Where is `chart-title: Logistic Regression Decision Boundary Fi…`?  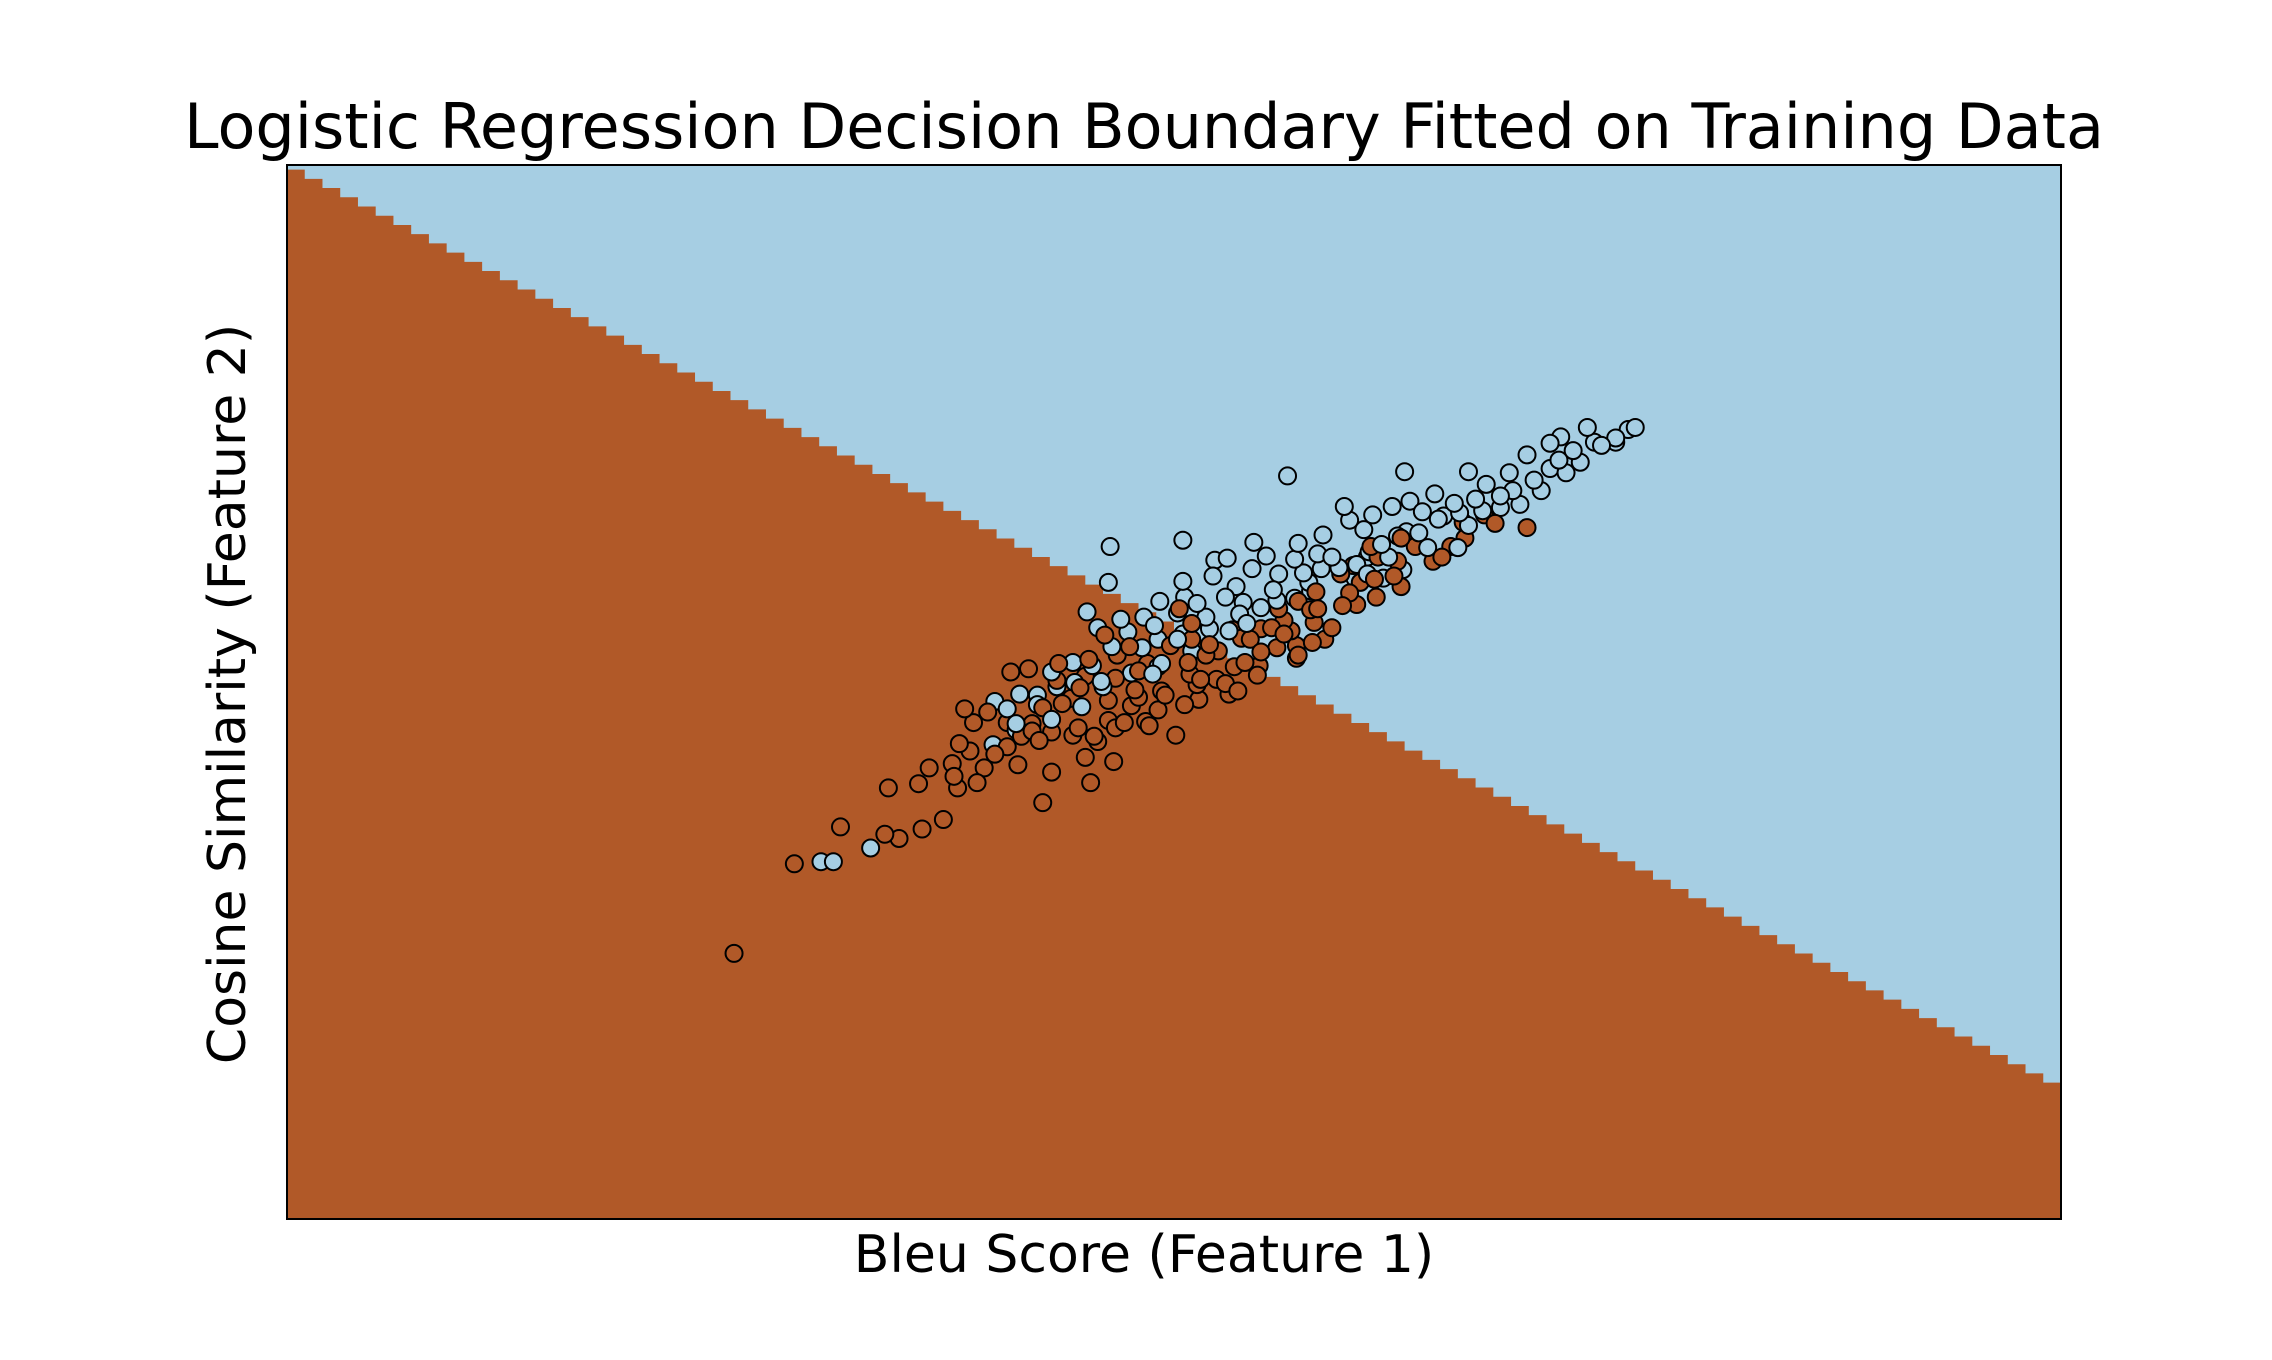
chart-title: Logistic Regression Decision Boundary Fi… is located at coordinates (1144, 126).